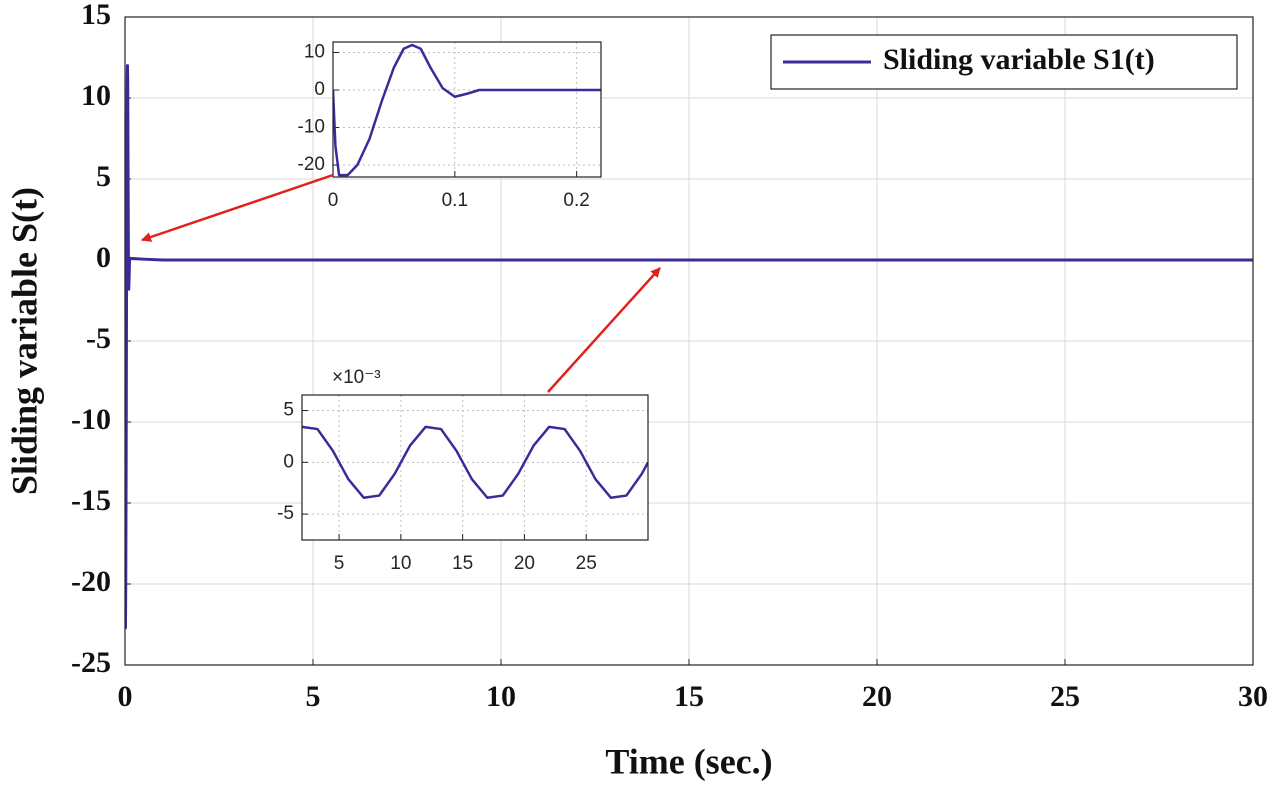  I want to click on y-axis-label: Sliding variable S(t), so click(24, 341).